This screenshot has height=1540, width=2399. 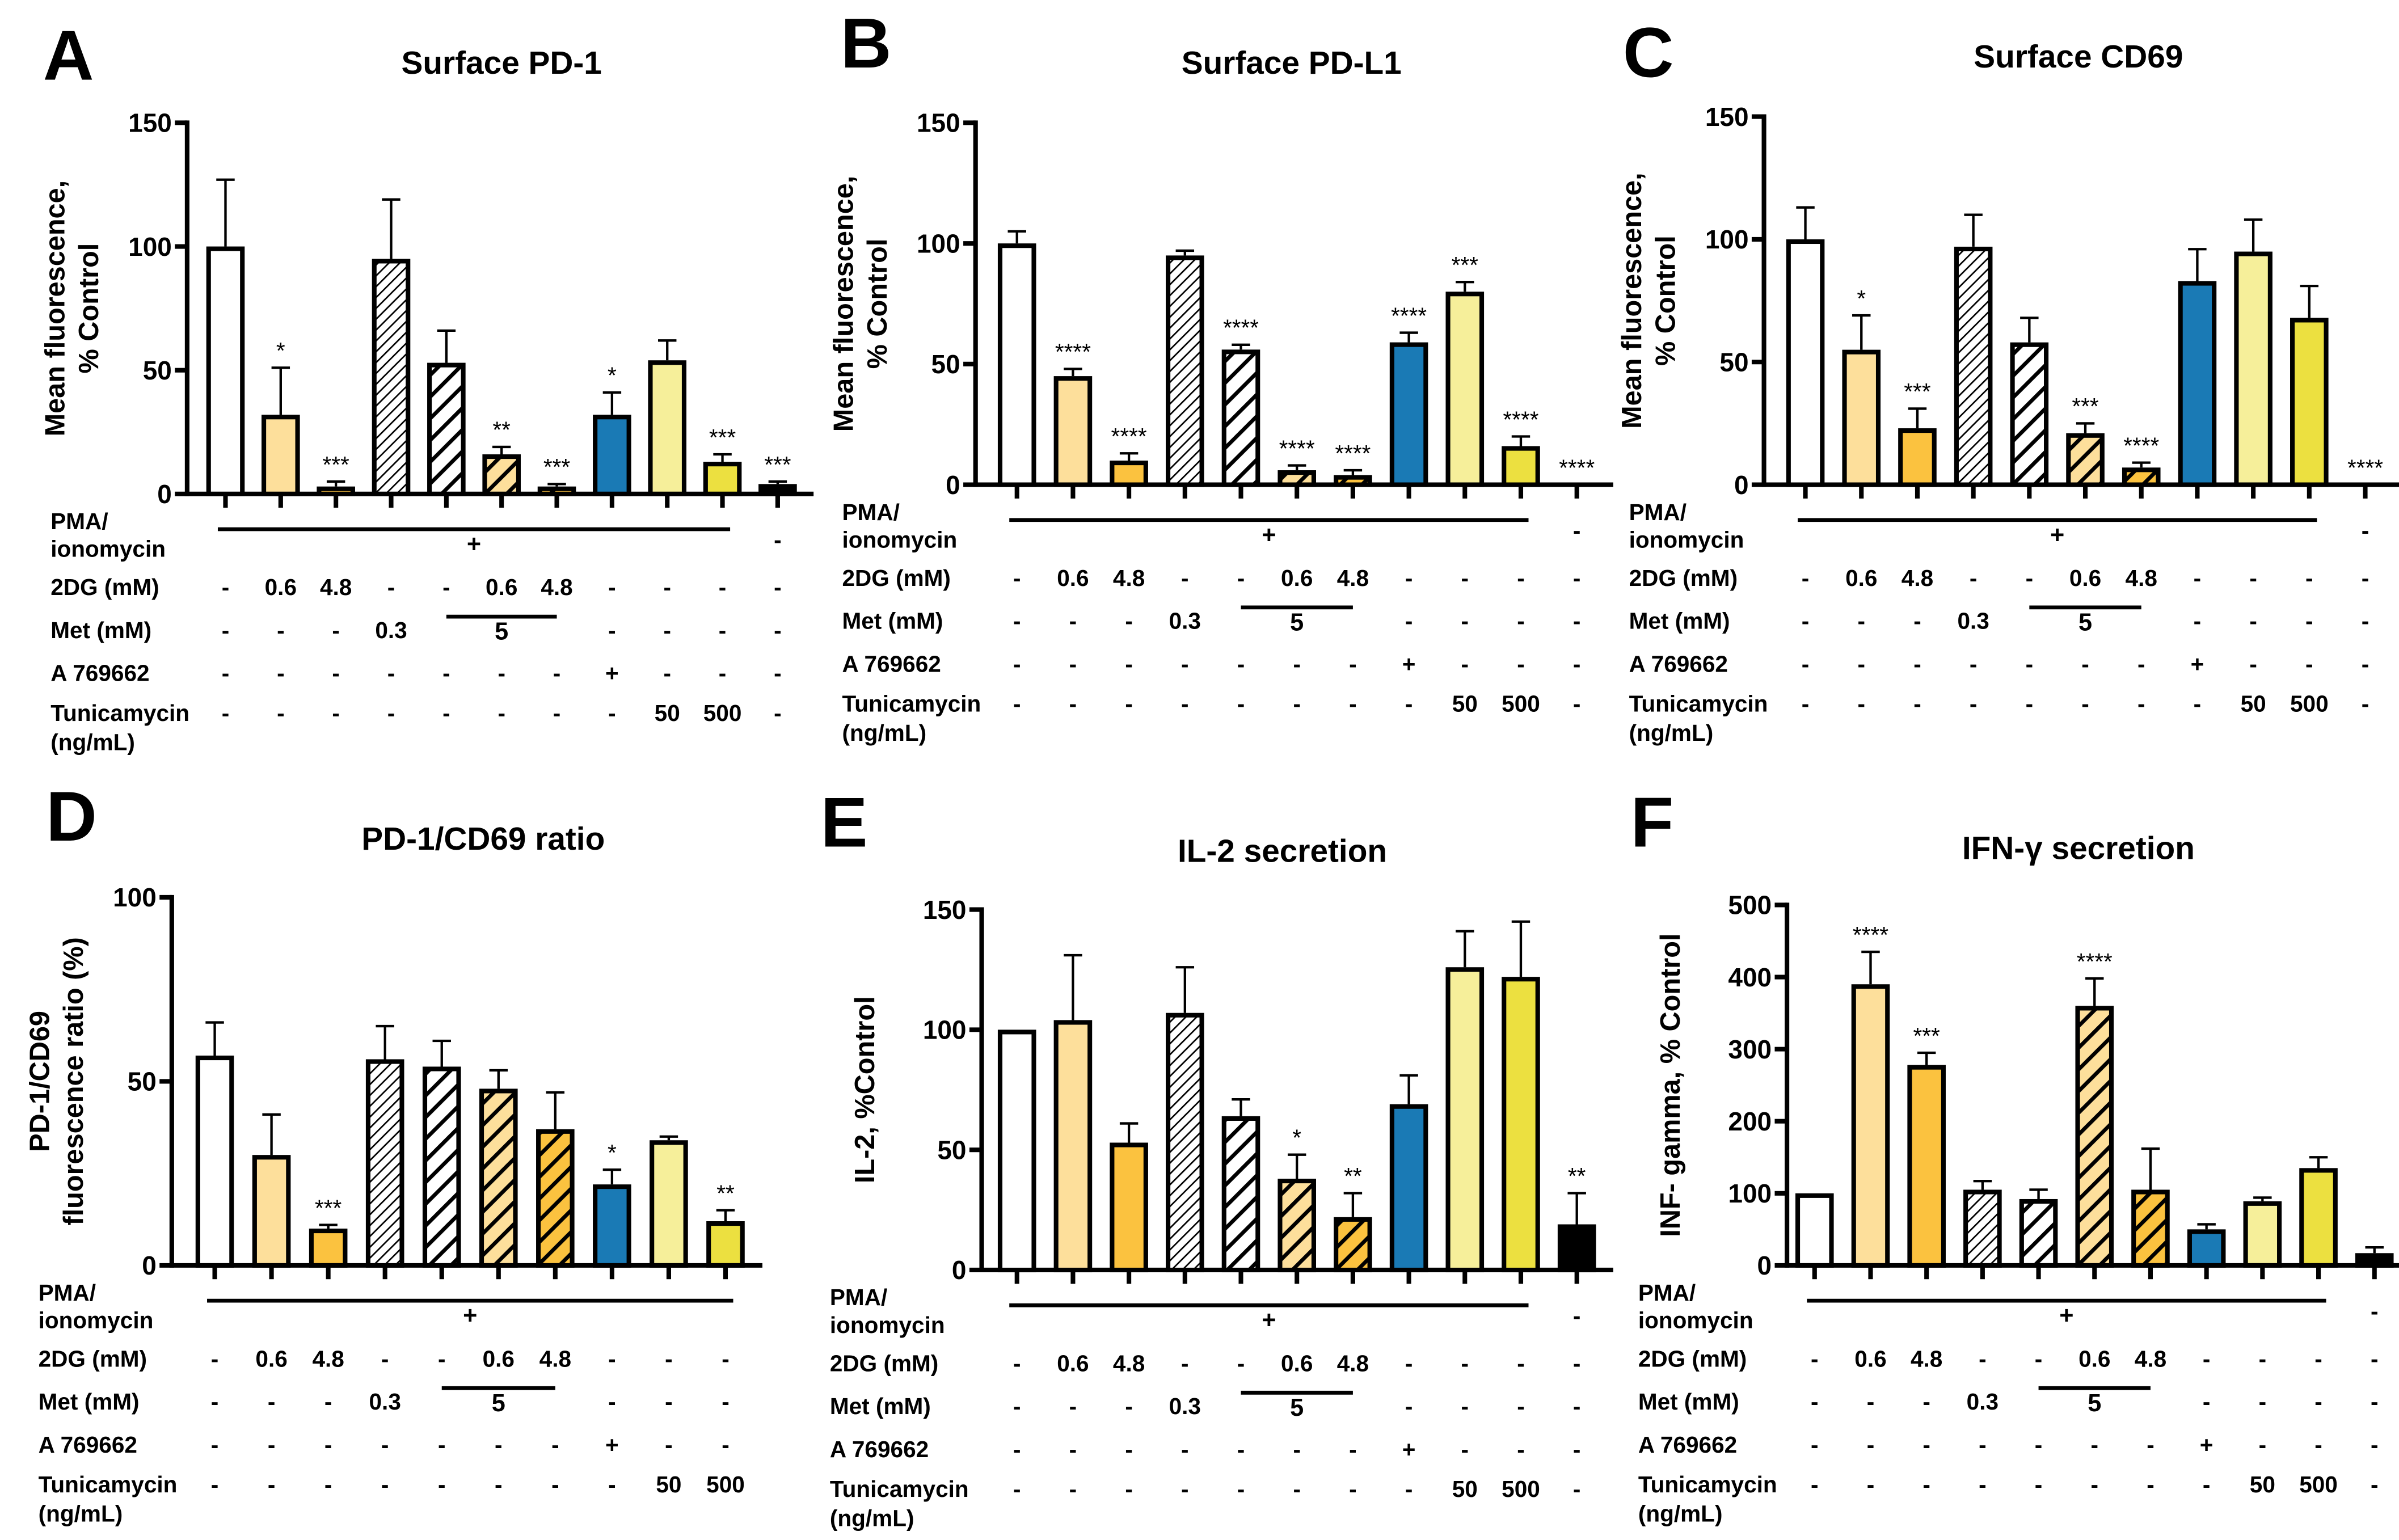 What do you see at coordinates (55, 308) in the screenshot?
I see `y-axis-label: Mean fluorescence,` at bounding box center [55, 308].